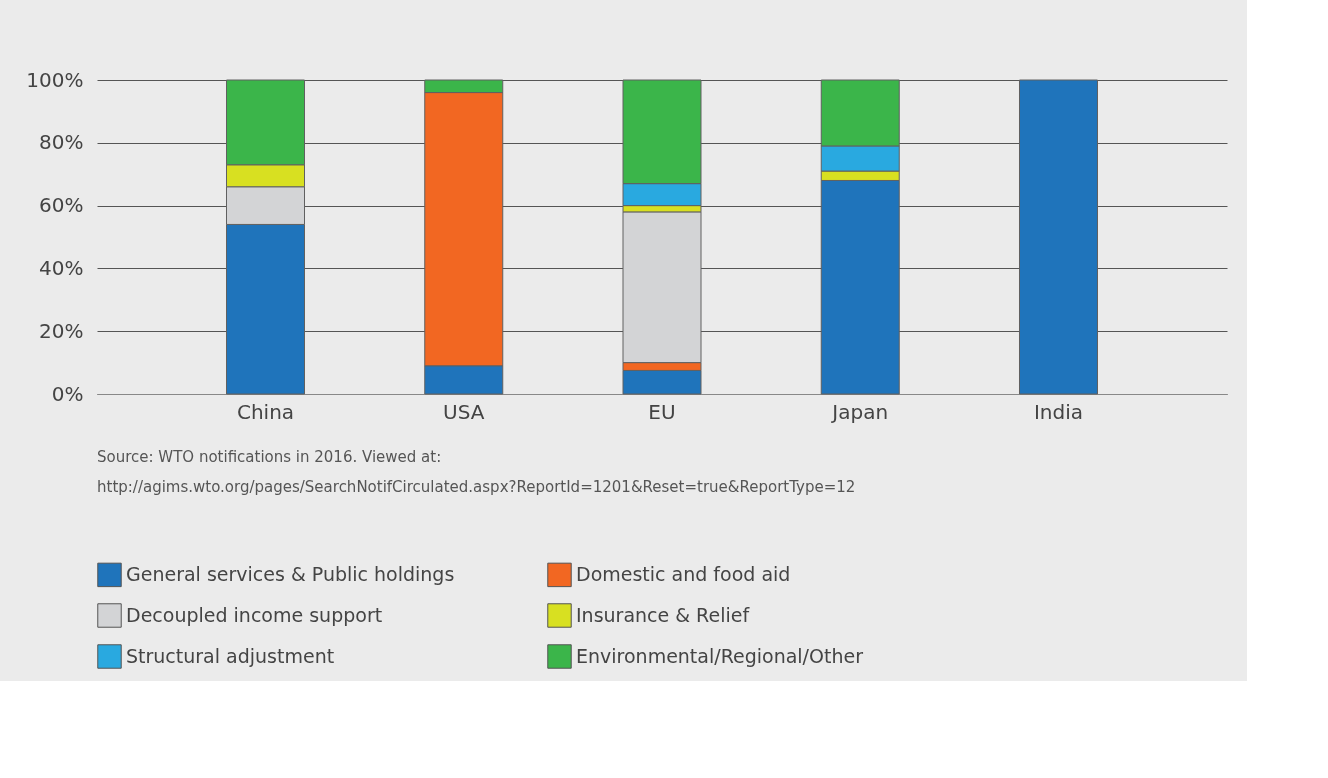 Image resolution: width=1328 pixels, height=778 pixels. Describe the element at coordinates (720, 655) in the screenshot. I see `legend-label: Environmental/Regional/Other` at that location.